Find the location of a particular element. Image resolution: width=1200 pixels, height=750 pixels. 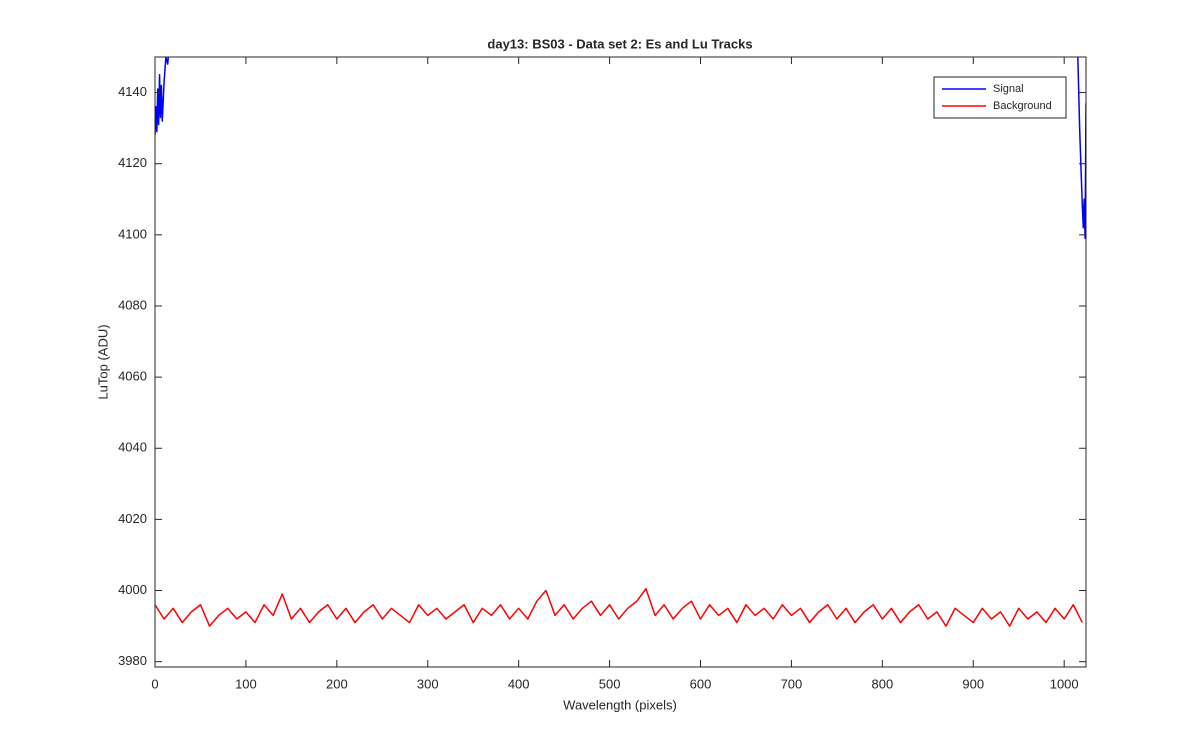

x-tick-label: 900 is located at coordinates (973, 683).